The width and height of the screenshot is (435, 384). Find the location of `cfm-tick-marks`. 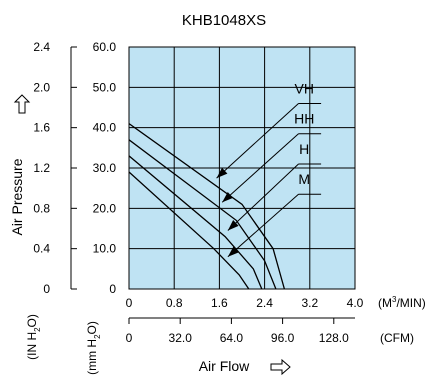

cfm-tick-marks is located at coordinates (231, 321).